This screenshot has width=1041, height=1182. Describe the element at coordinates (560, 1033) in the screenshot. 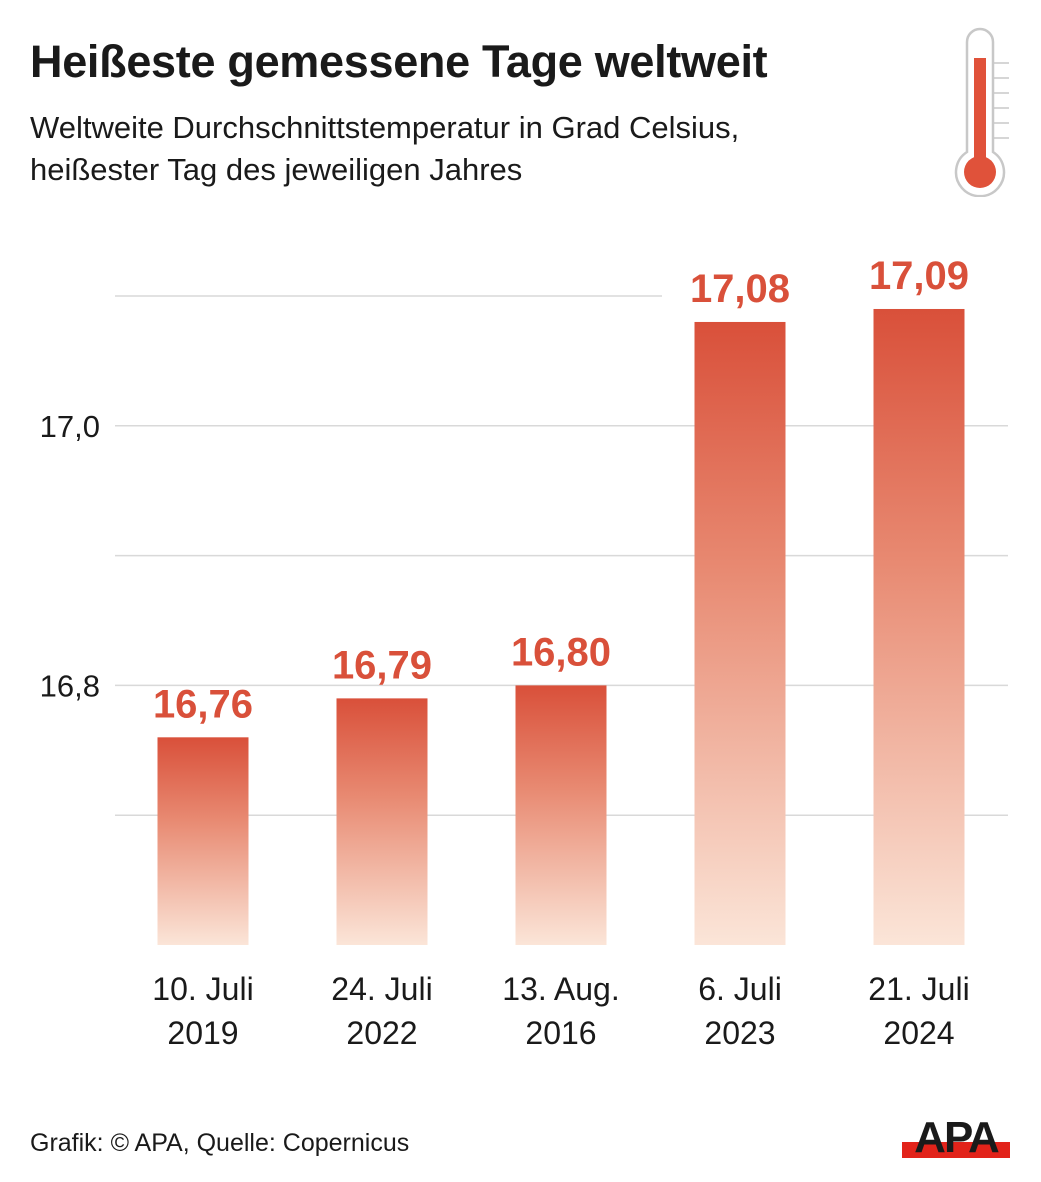

I see `x-tick-label-year: 2016` at that location.